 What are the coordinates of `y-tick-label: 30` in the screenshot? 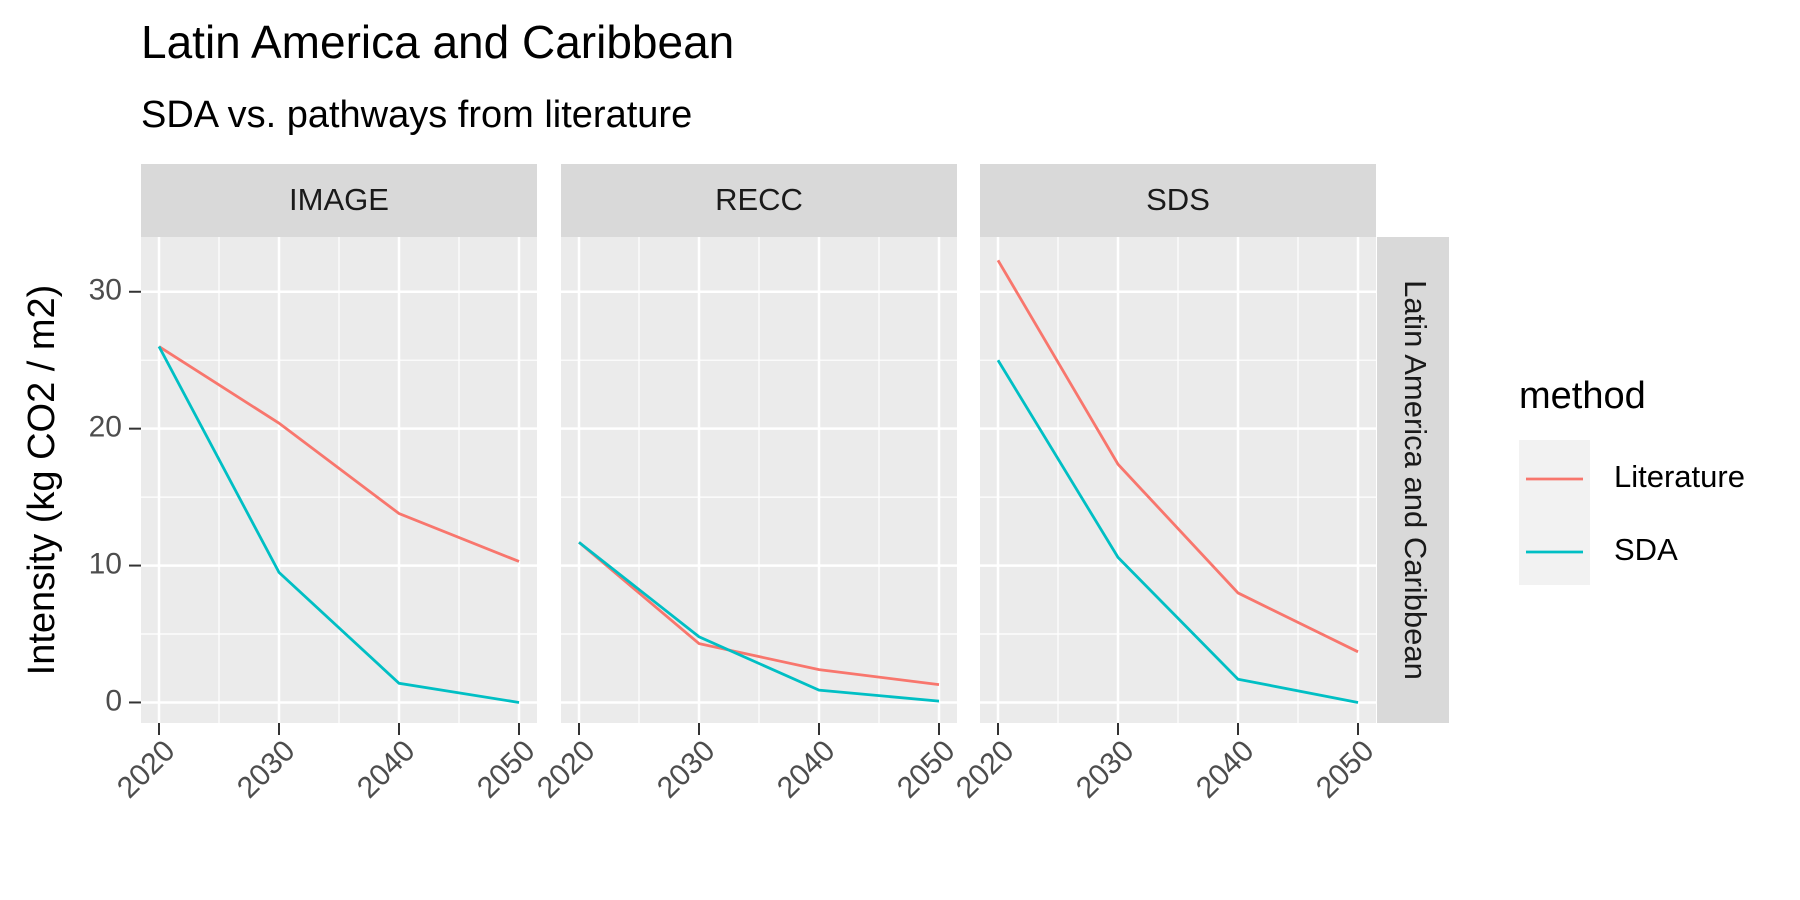 It's located at (105, 290).